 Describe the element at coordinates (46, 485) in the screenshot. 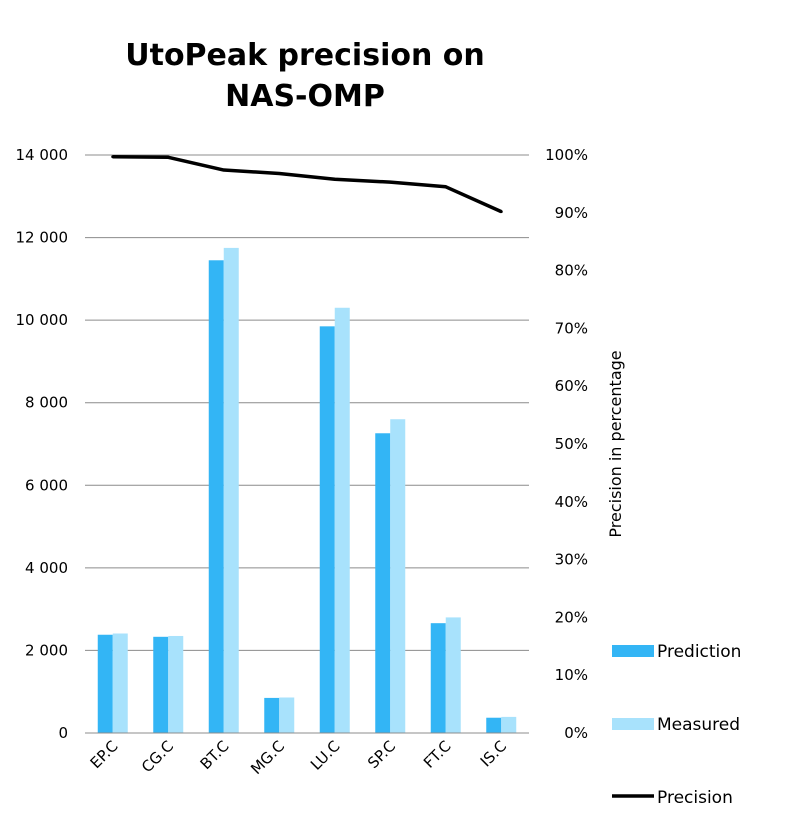

I see `y-tick-label: 6 000` at that location.